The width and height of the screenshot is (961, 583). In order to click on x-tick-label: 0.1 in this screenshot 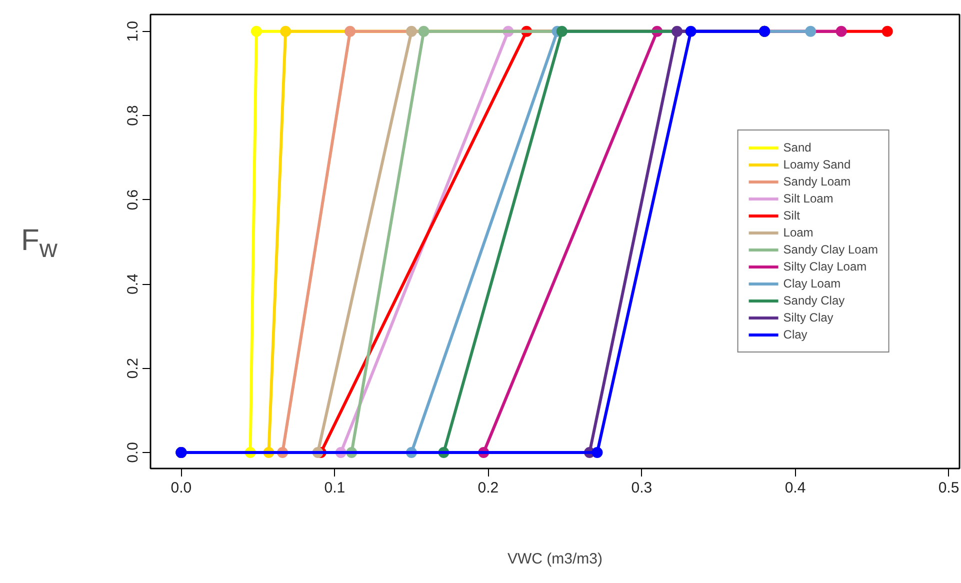, I will do `click(335, 488)`.